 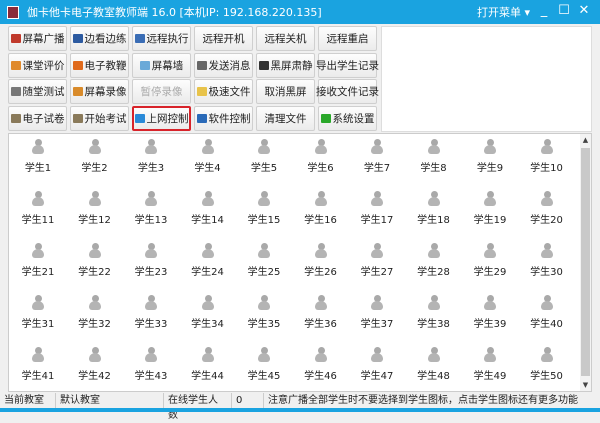 I want to click on monitor-icon, so click(x=77, y=38).